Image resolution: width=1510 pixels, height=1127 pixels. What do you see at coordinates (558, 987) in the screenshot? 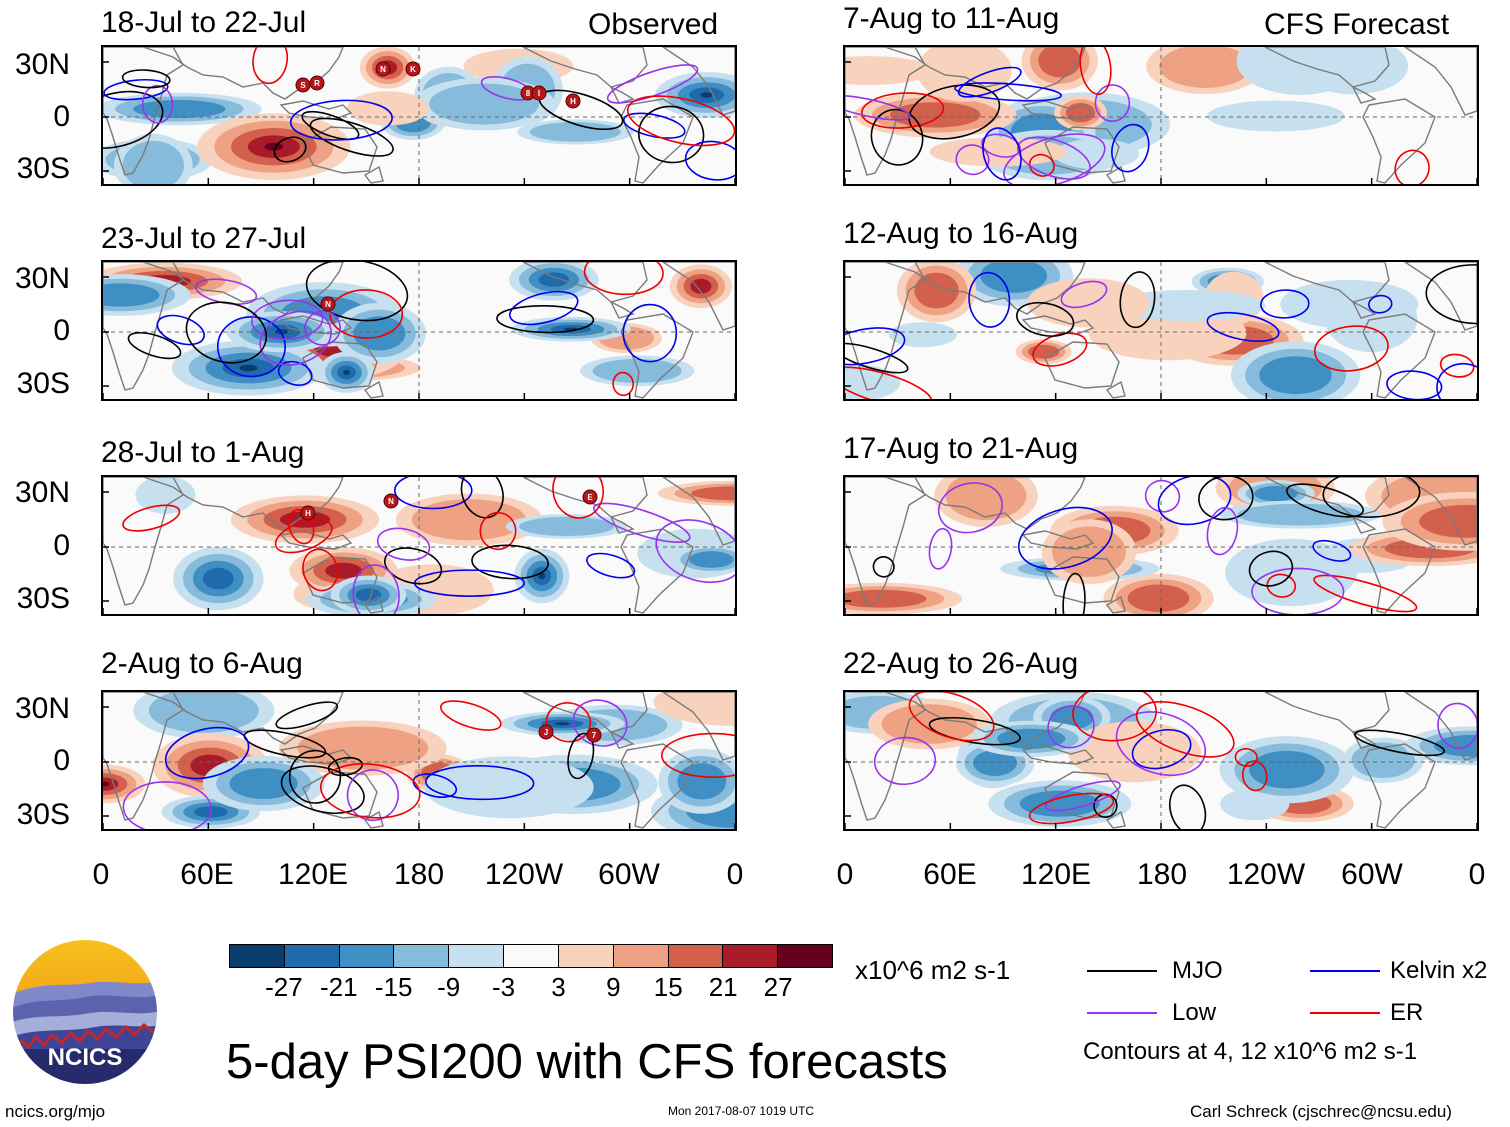
I see `colorbar-label: 3` at bounding box center [558, 987].